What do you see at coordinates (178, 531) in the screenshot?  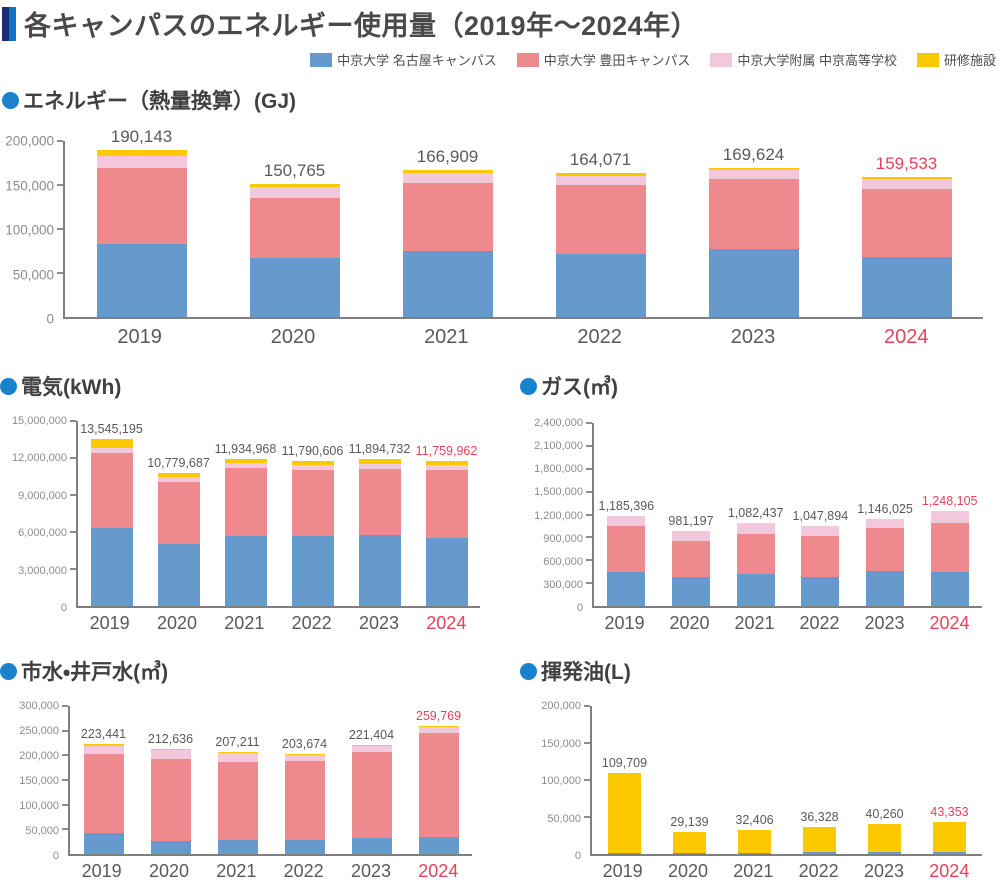 I see `stacked-bar: 10,779,687` at bounding box center [178, 531].